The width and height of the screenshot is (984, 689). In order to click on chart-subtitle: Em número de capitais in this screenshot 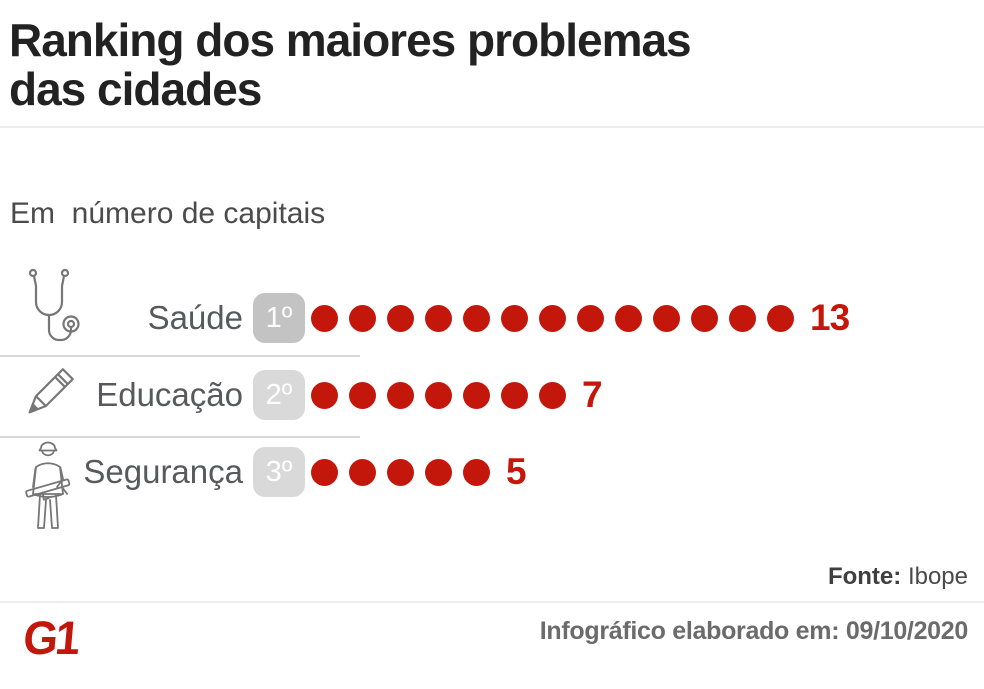, I will do `click(168, 213)`.